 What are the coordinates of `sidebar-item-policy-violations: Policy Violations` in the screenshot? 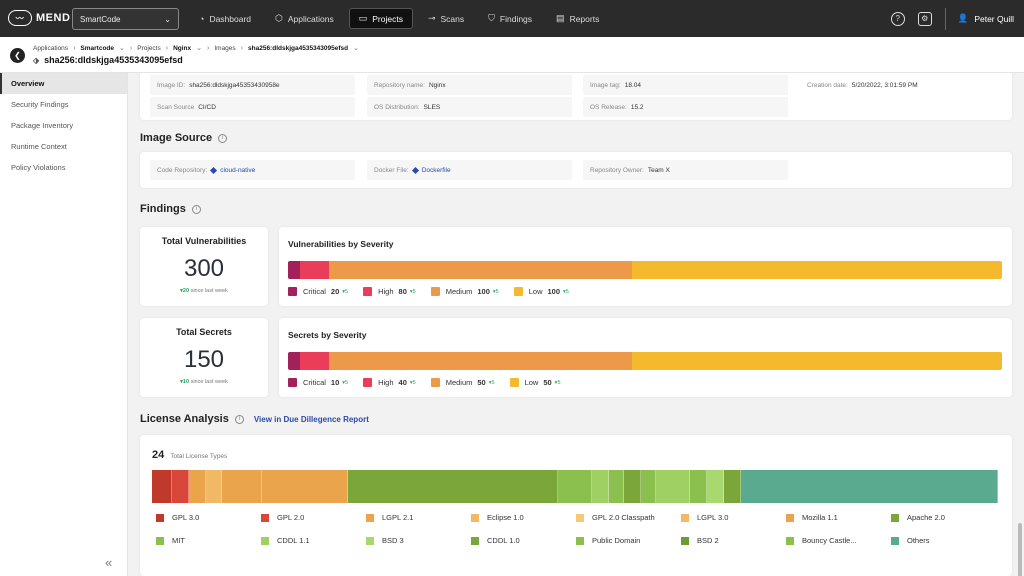 It's located at (38, 167).